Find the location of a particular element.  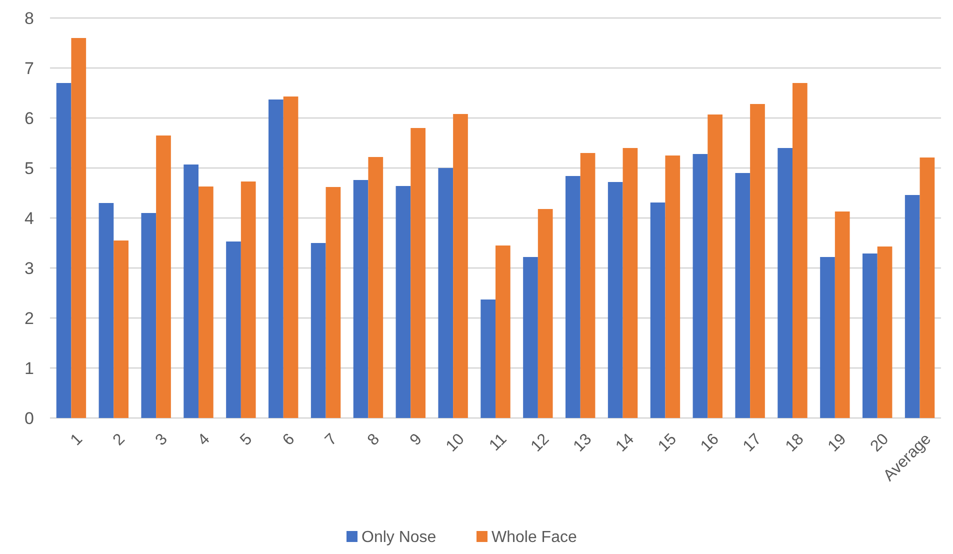

y-tick-label: 2 is located at coordinates (29, 318).